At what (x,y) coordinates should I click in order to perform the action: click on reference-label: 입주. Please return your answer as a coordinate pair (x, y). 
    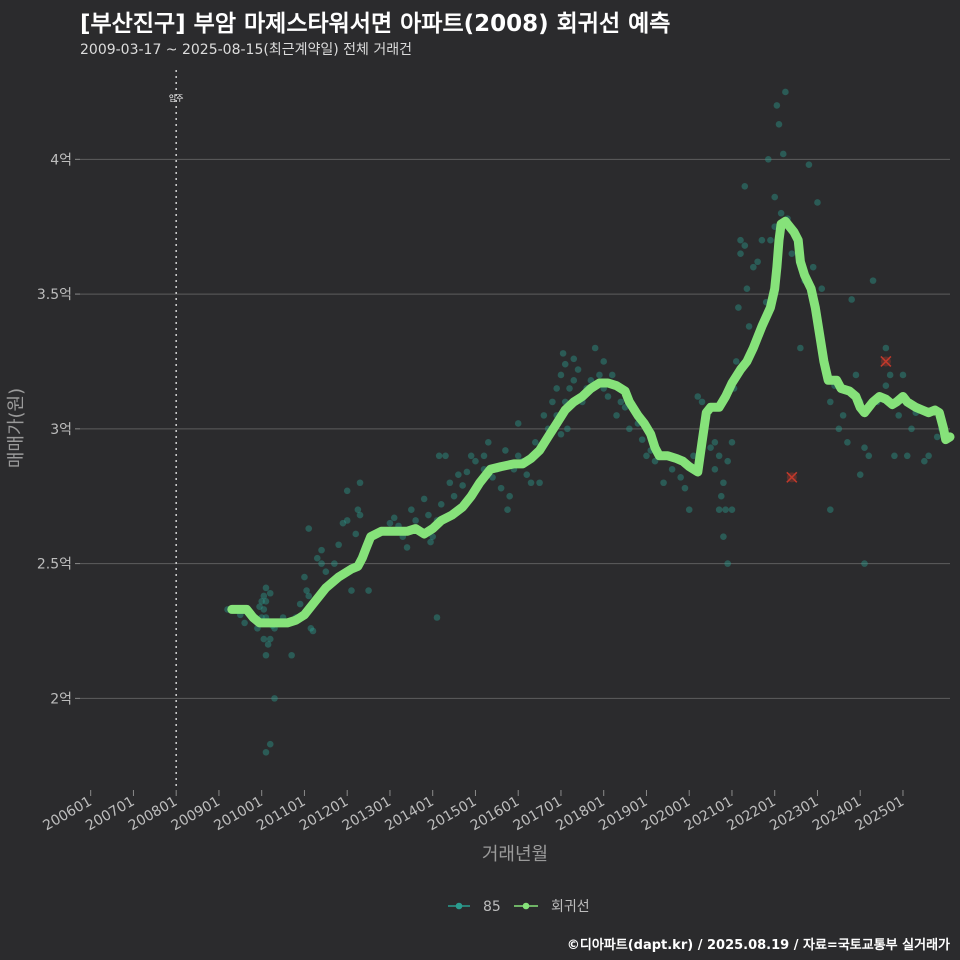
    Looking at the image, I should click on (176, 98).